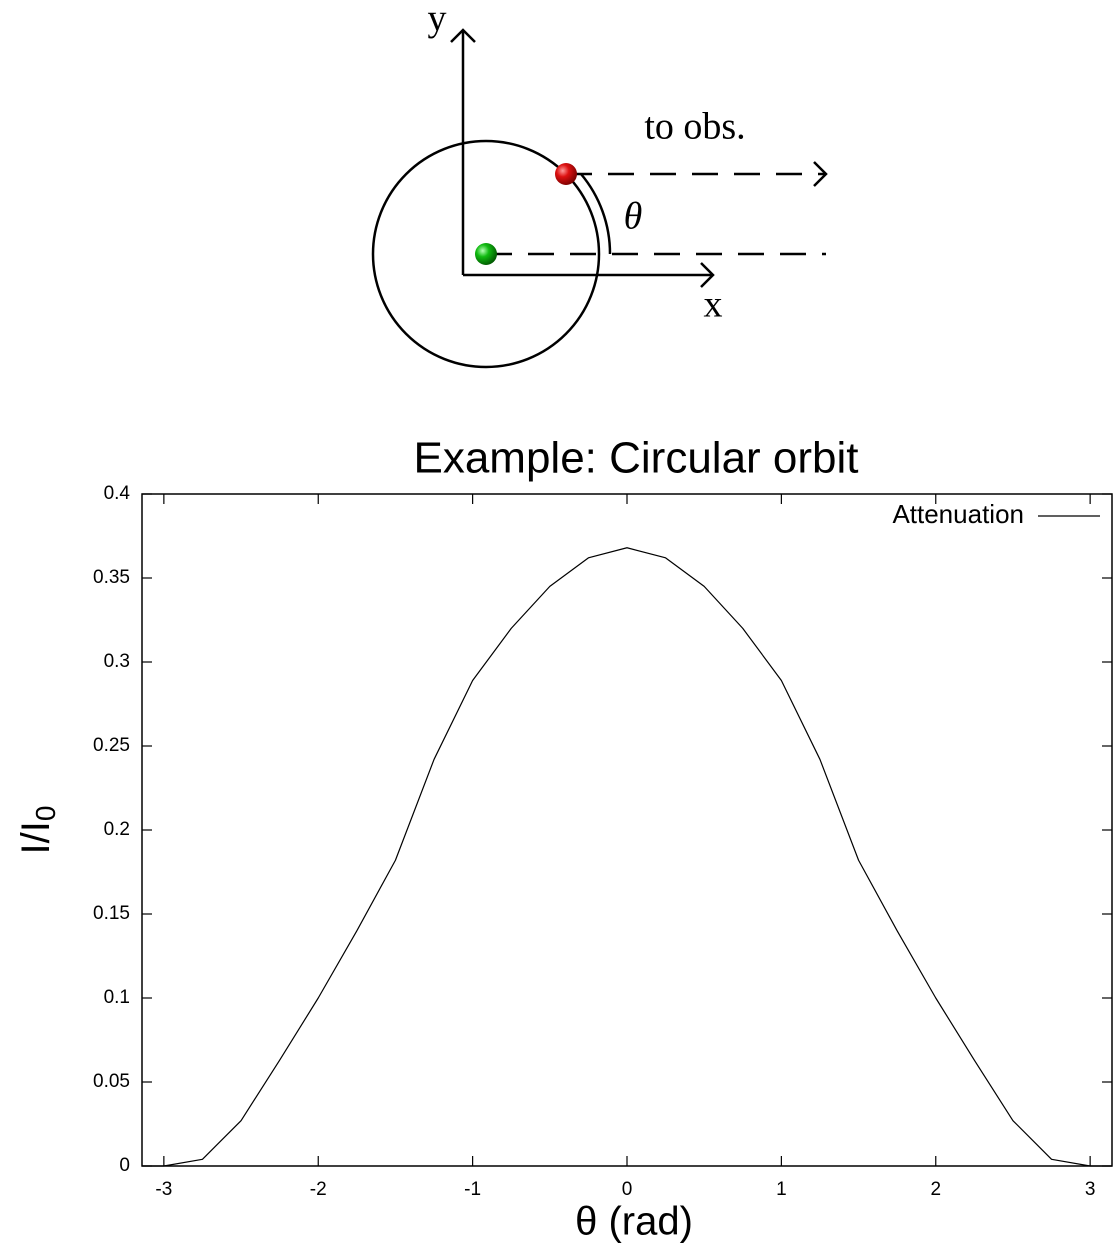 The height and width of the screenshot is (1251, 1118). I want to click on x-tick-label: 0, so click(627, 1189).